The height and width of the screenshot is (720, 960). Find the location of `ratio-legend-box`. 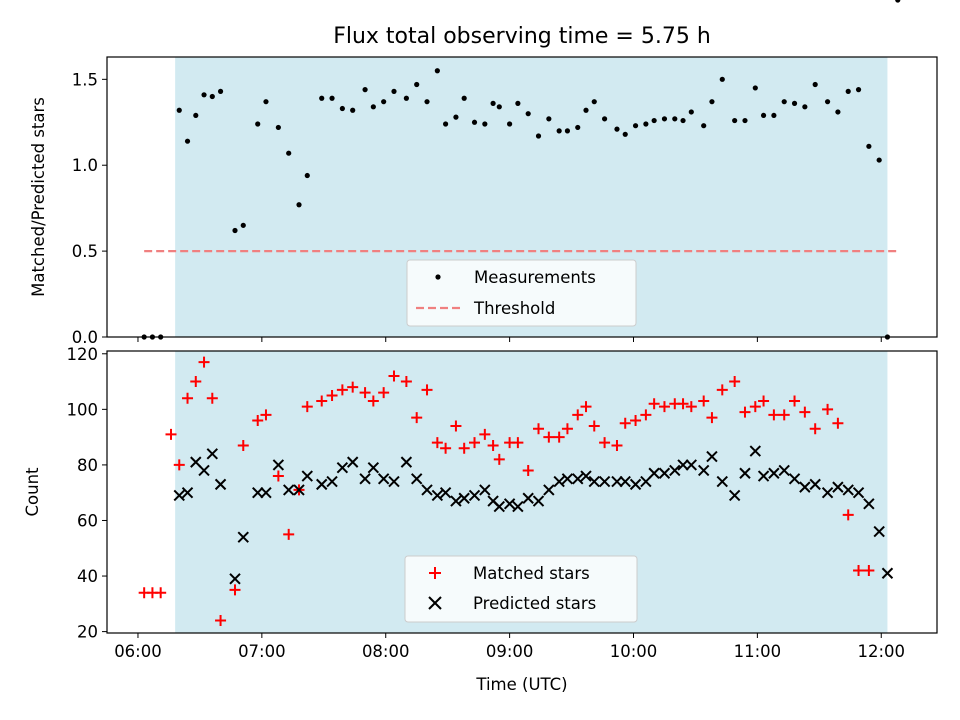

ratio-legend-box is located at coordinates (521, 293).